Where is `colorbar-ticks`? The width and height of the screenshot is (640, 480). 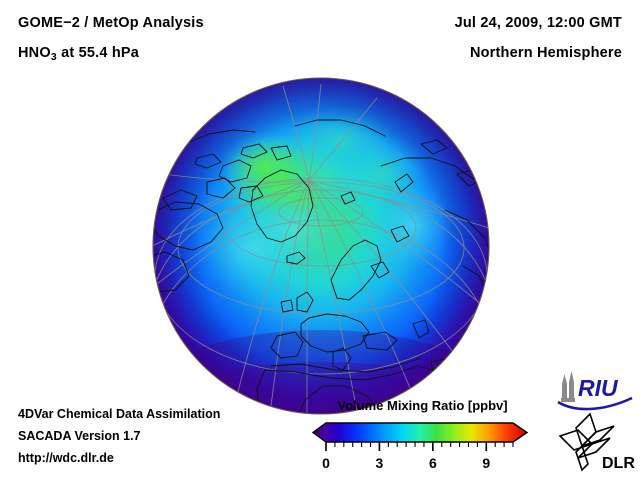
colorbar-ticks is located at coordinates (419, 446).